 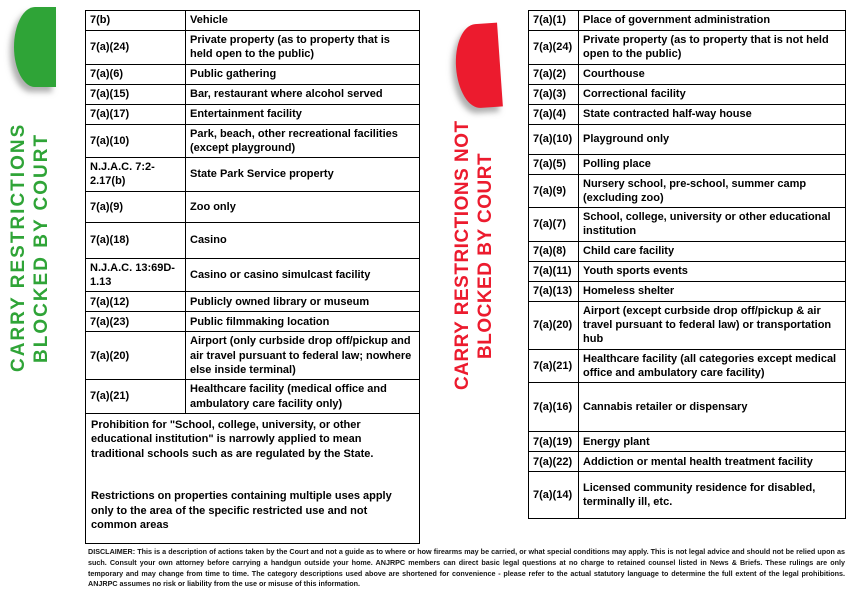 What do you see at coordinates (553, 442) in the screenshot?
I see `statute-code-cell: 7(a)(19)` at bounding box center [553, 442].